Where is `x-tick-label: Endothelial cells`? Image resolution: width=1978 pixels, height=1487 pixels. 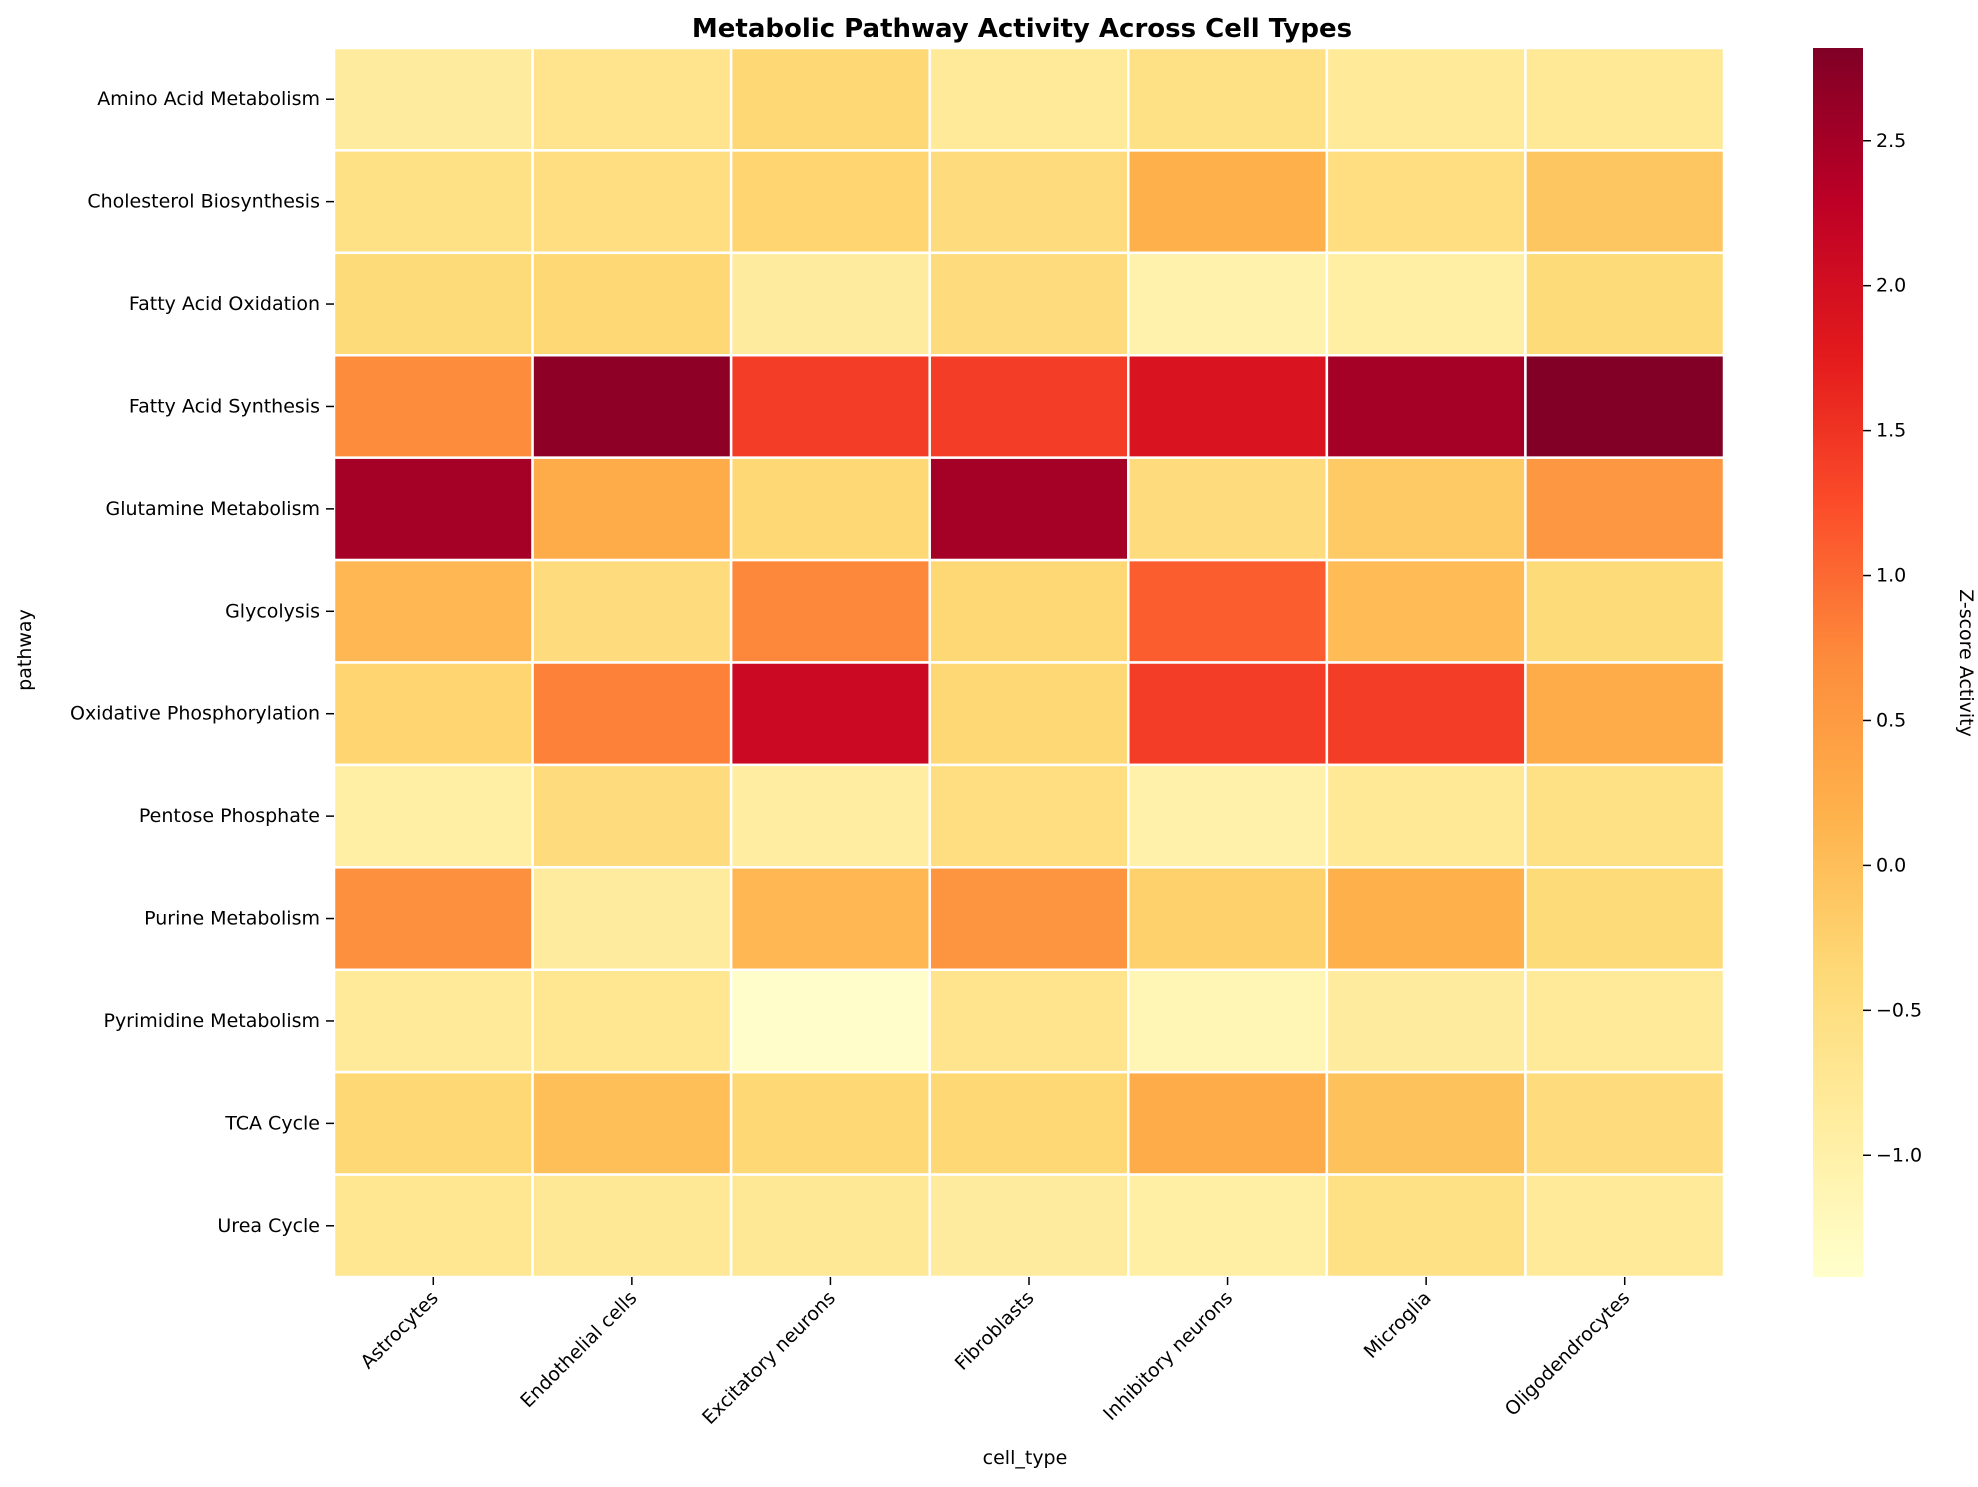
x-tick-label: Endothelial cells is located at coordinates (578, 1349).